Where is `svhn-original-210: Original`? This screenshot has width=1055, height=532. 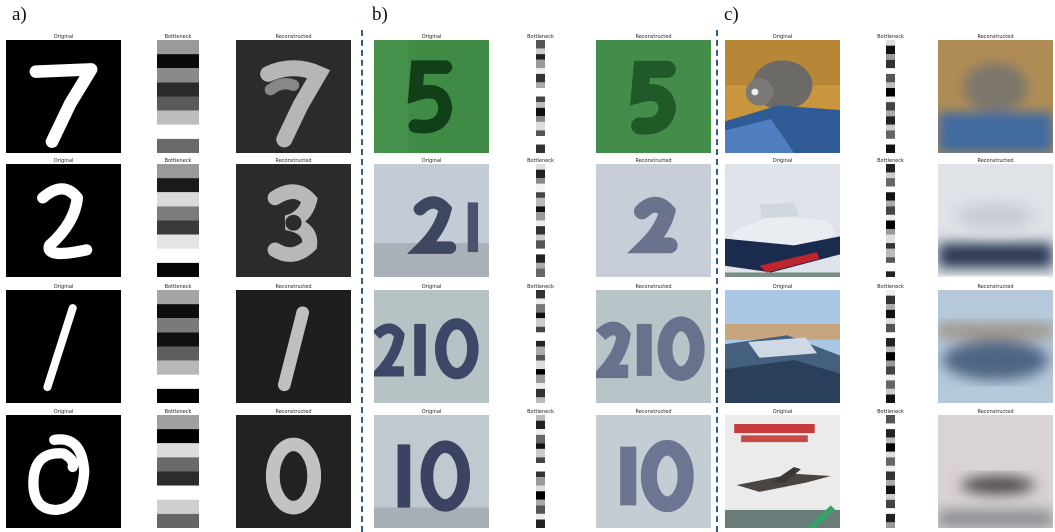 svhn-original-210: Original is located at coordinates (431, 343).